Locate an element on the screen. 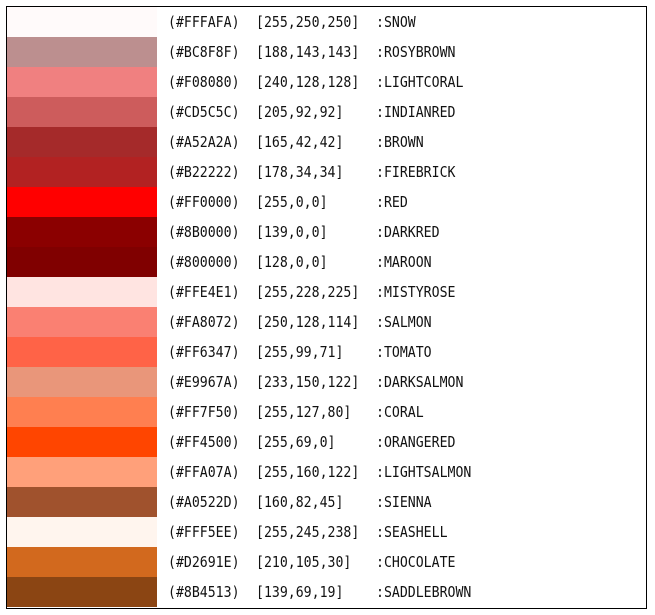 This screenshot has width=655, height=615. color-row-lightsalmon: (#FFA07A) [255,160,122] :LIGHTSALMON is located at coordinates (326, 472).